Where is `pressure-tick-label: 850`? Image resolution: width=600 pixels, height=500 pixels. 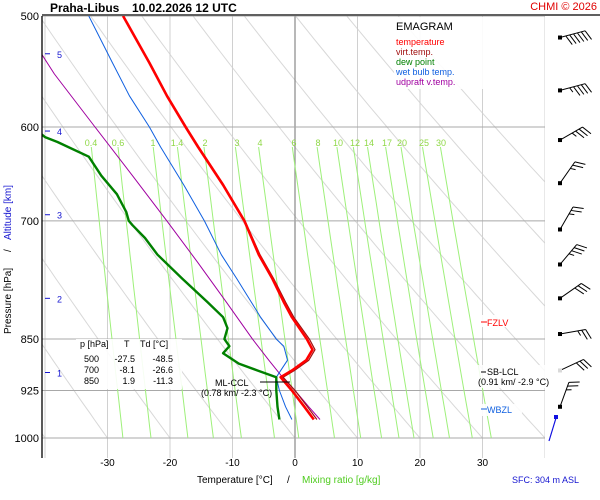
pressure-tick-label: 850 is located at coordinates (30, 340).